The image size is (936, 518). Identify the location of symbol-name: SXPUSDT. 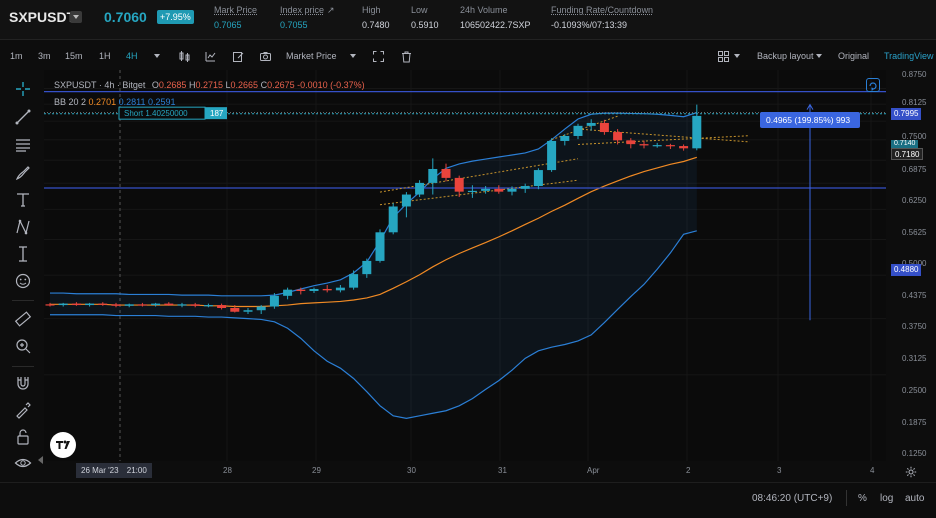
(42, 17).